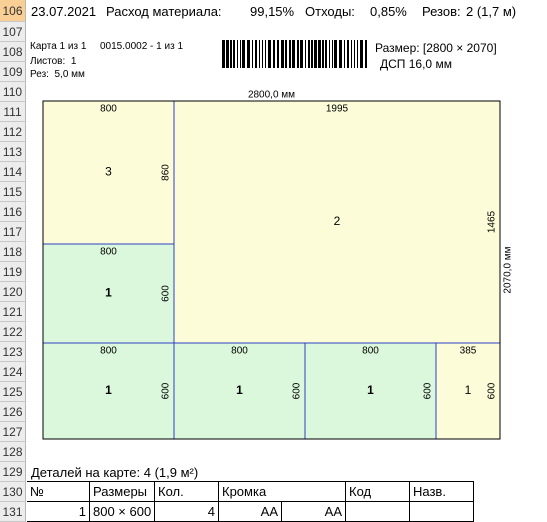 The width and height of the screenshot is (547, 522). I want to click on header-waste-label: Отходы:, so click(330, 11).